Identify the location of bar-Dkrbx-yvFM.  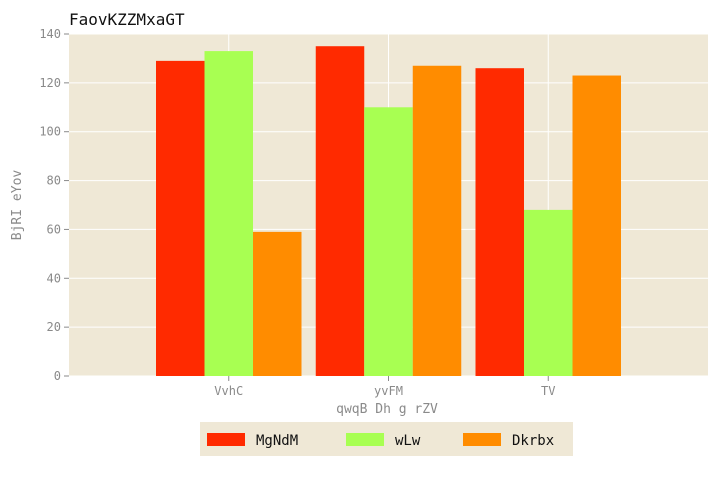
(437, 220).